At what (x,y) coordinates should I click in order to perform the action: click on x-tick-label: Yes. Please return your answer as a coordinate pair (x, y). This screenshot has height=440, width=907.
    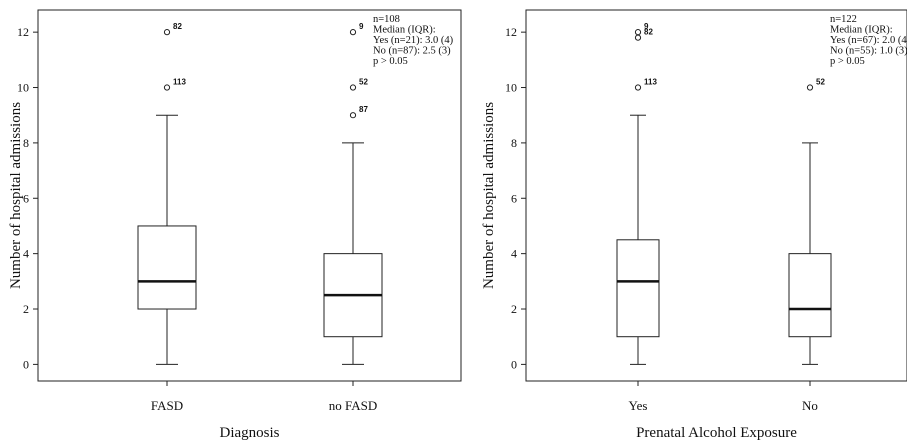
    Looking at the image, I should click on (638, 405).